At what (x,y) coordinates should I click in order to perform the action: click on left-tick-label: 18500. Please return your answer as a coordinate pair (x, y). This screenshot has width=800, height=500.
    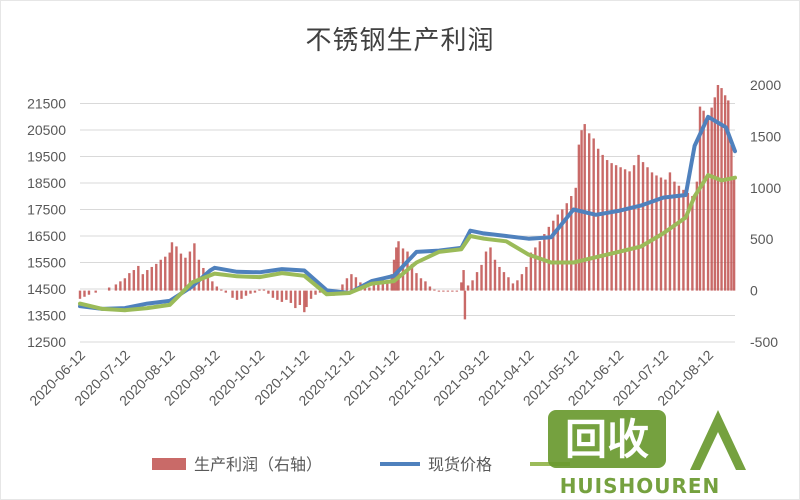
    Looking at the image, I should click on (46, 183).